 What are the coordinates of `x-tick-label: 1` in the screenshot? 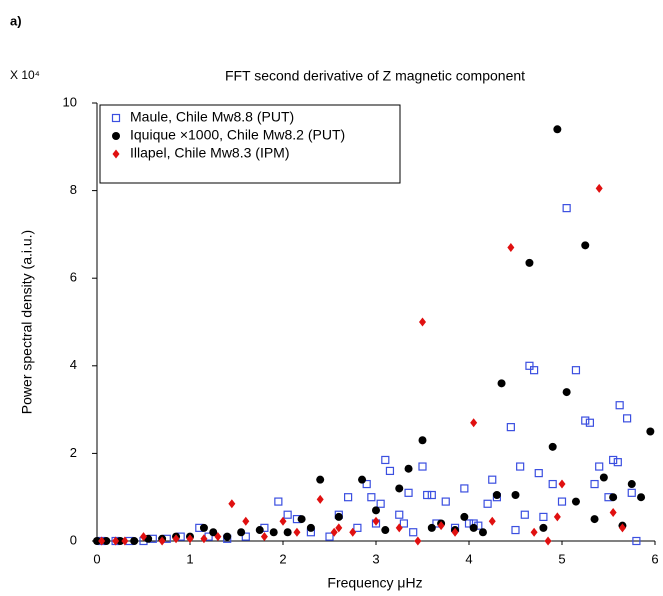 It's located at (189, 558).